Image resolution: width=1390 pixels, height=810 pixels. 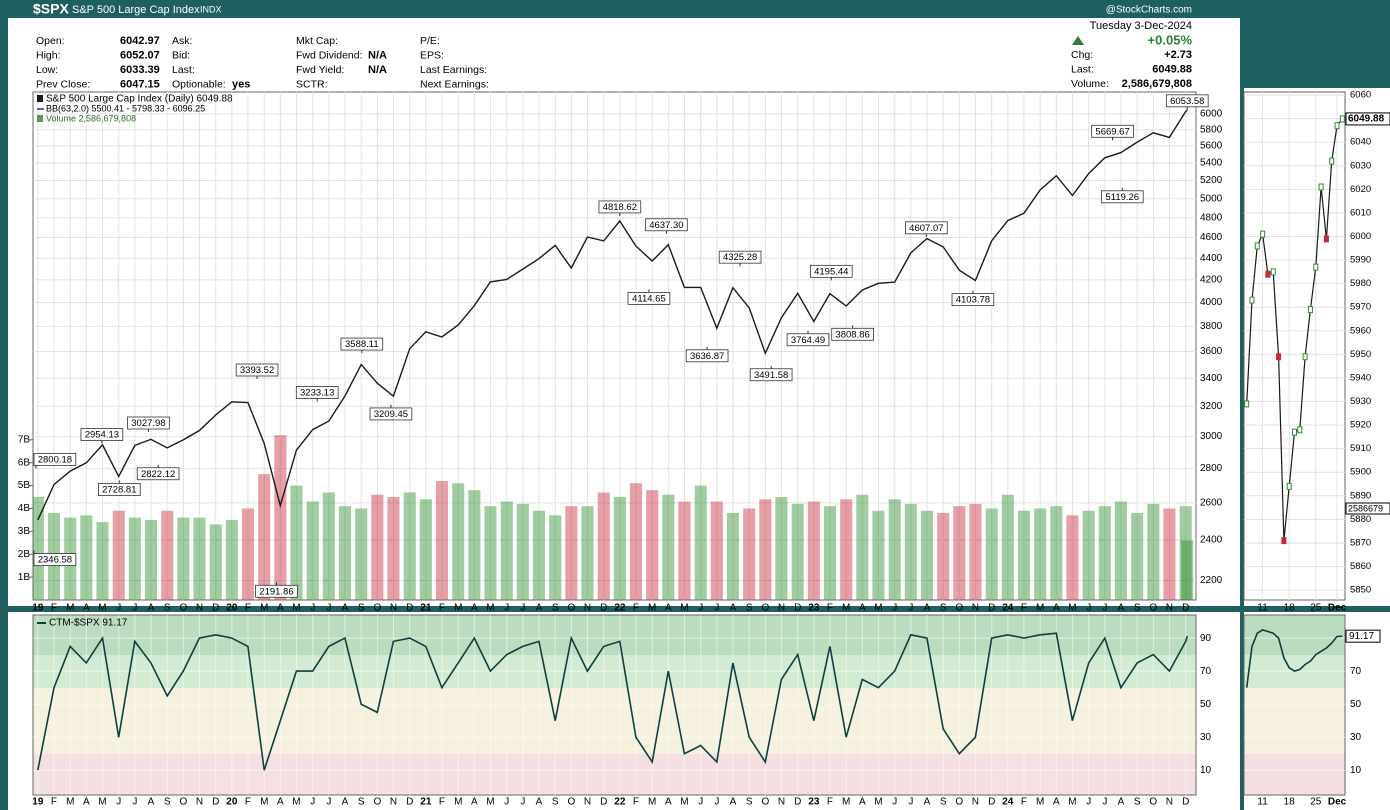 I want to click on legend-volume: Volume 2,586,679,808, so click(x=91, y=118).